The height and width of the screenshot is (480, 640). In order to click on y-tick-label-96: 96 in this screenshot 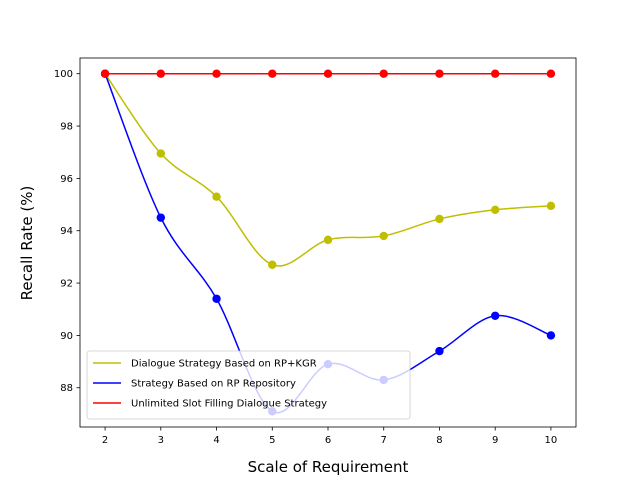, I will do `click(66, 179)`.